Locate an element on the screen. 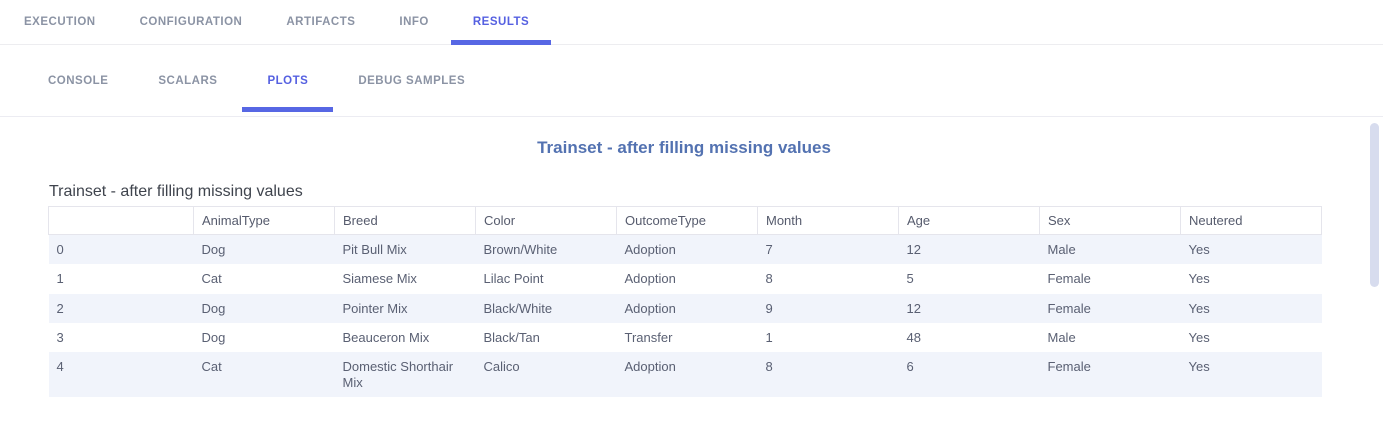 This screenshot has height=438, width=1383. table-cell: 1 is located at coordinates (769, 337).